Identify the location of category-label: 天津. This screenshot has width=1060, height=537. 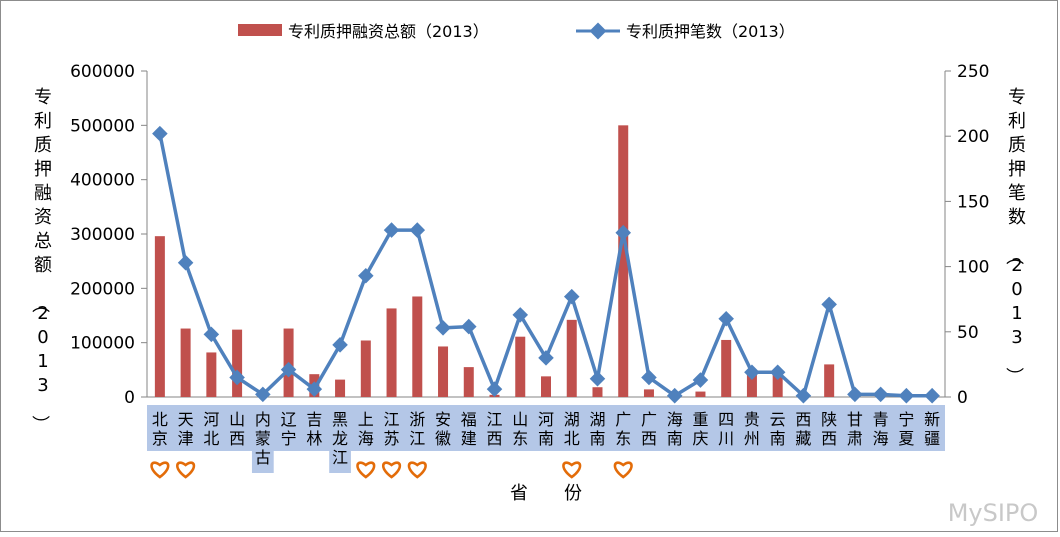
(186, 429).